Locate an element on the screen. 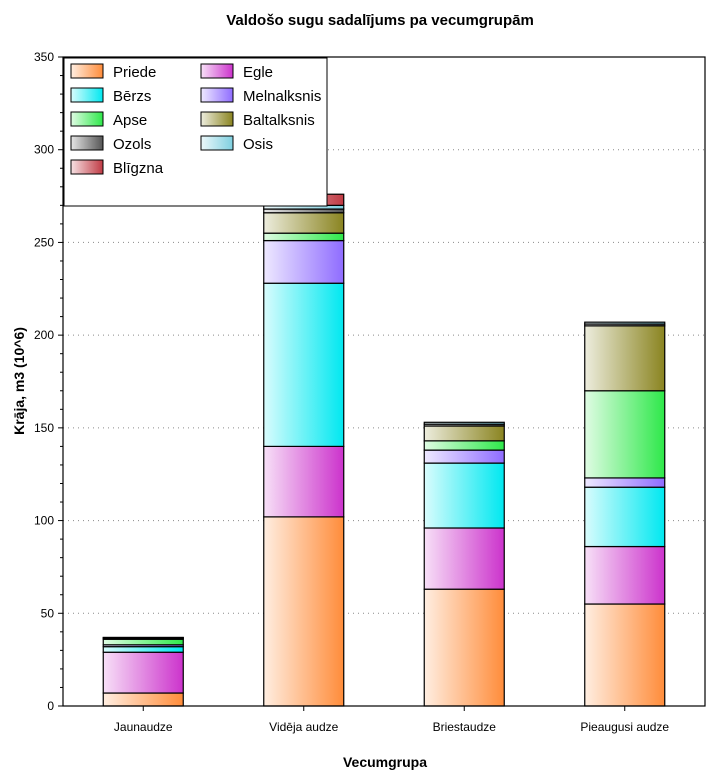  legend-box is located at coordinates (195, 132).